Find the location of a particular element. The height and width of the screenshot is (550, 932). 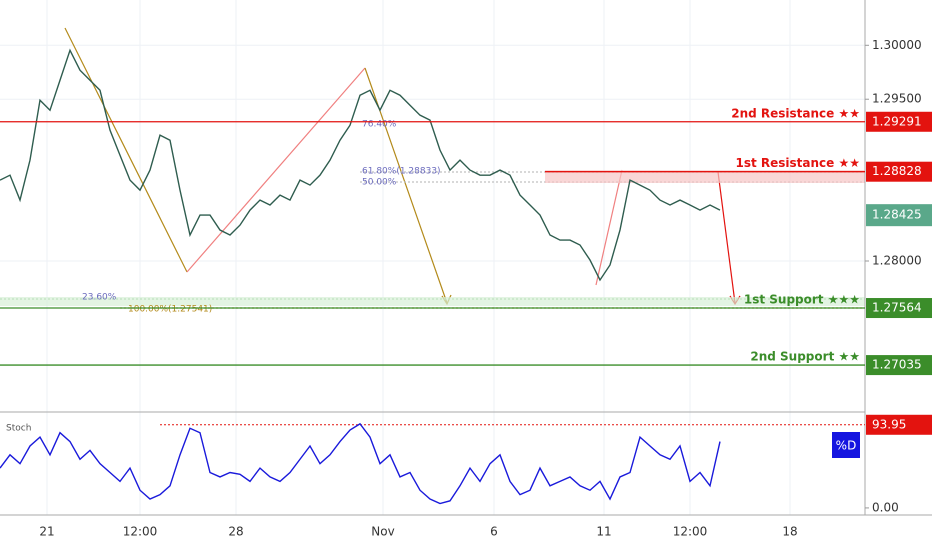

level-price: 1.27035 is located at coordinates (897, 365).